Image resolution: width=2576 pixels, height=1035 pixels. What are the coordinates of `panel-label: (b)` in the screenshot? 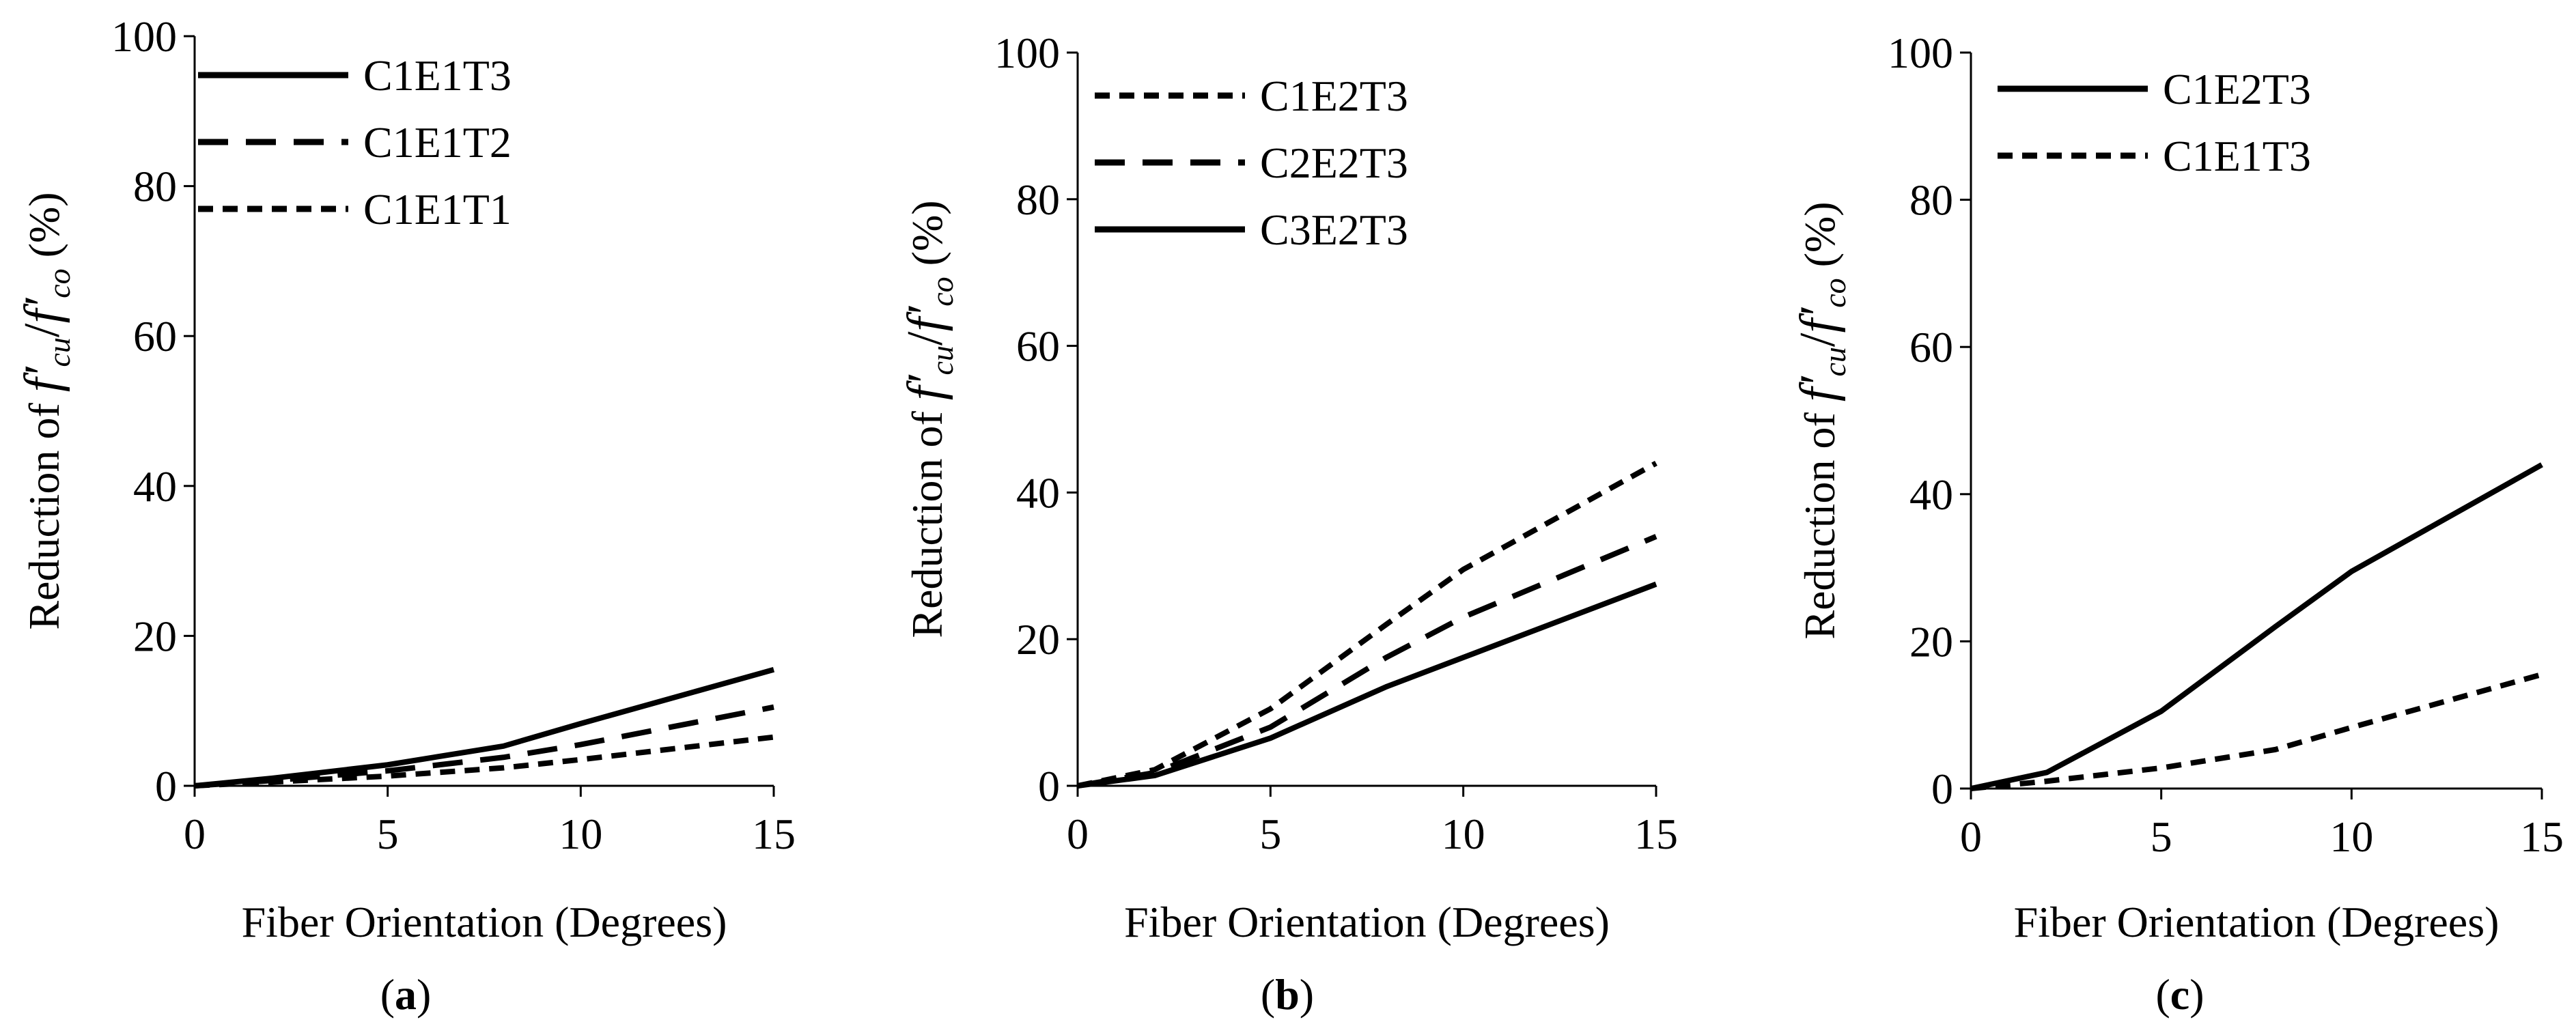 It's located at (1287, 994).